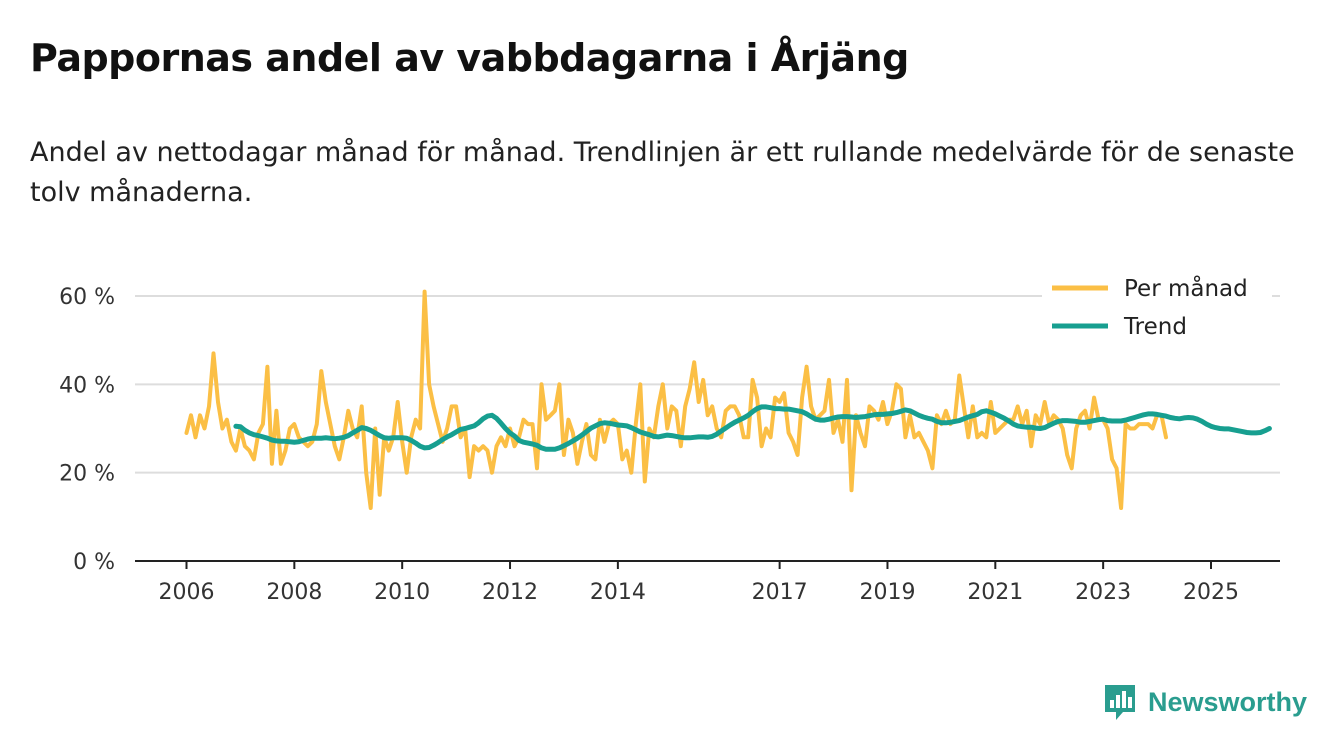 The height and width of the screenshot is (753, 1340). Describe the element at coordinates (294, 592) in the screenshot. I see `x-tick-label: 2008` at that location.